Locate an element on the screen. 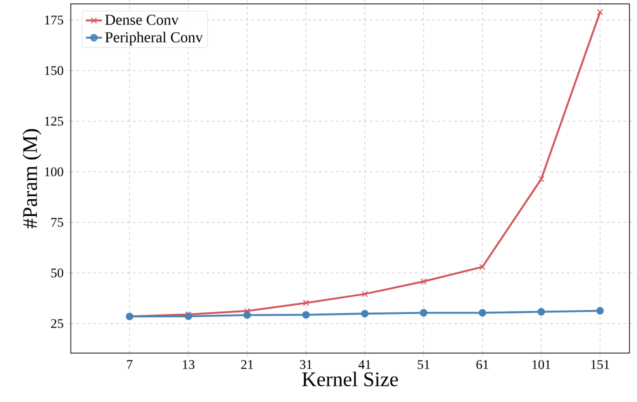  x-tick-label: 31 is located at coordinates (306, 364).